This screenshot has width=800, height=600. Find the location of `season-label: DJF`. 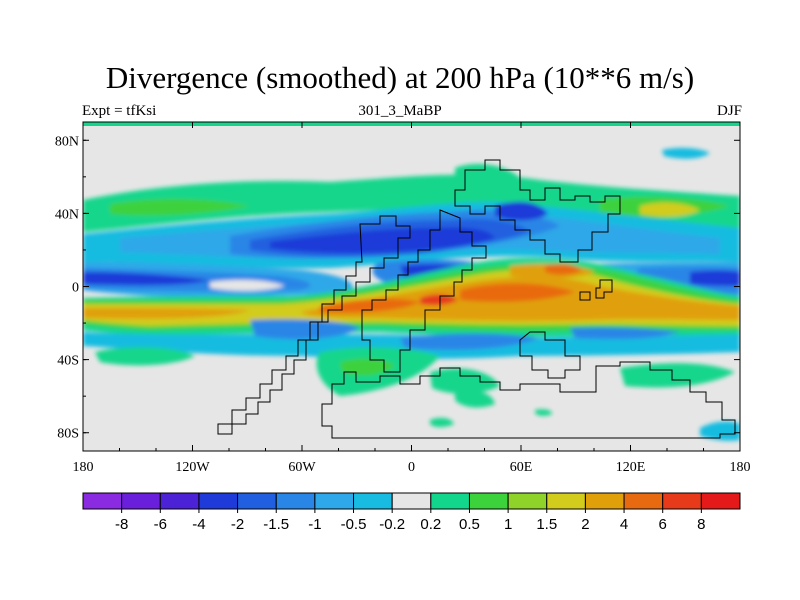

season-label: DJF is located at coordinates (729, 111).